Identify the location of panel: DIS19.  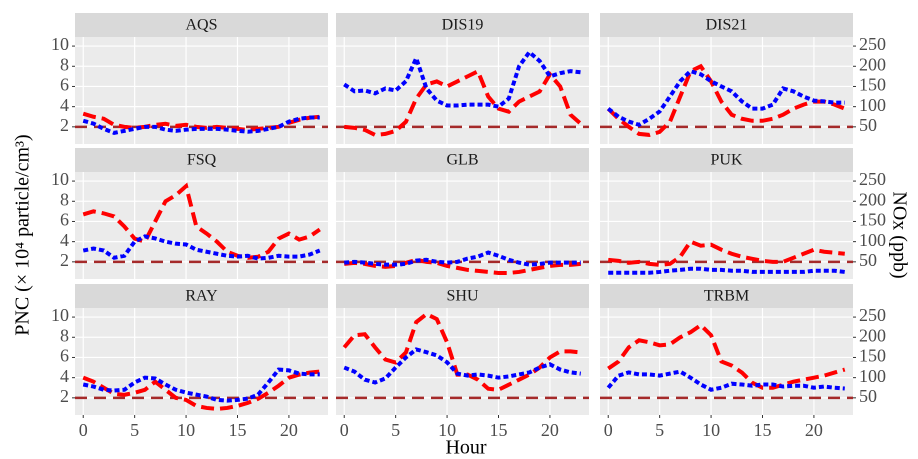
(462, 78).